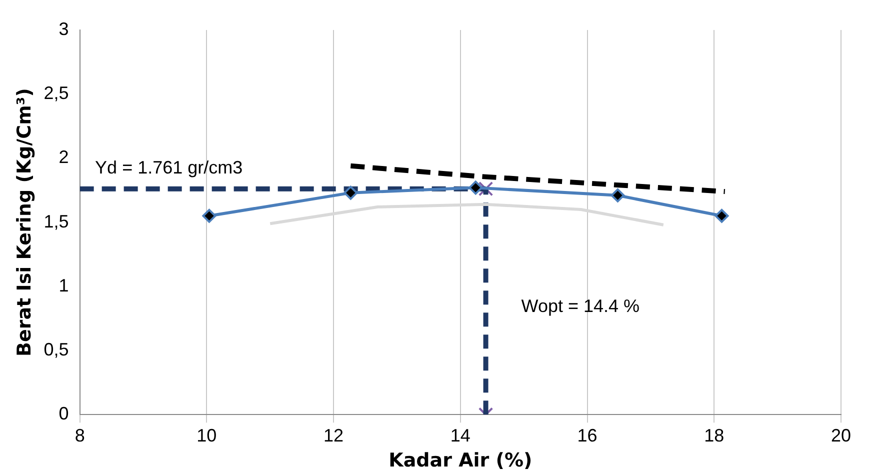  Describe the element at coordinates (56, 221) in the screenshot. I see `y-tick-label: 1,5` at that location.